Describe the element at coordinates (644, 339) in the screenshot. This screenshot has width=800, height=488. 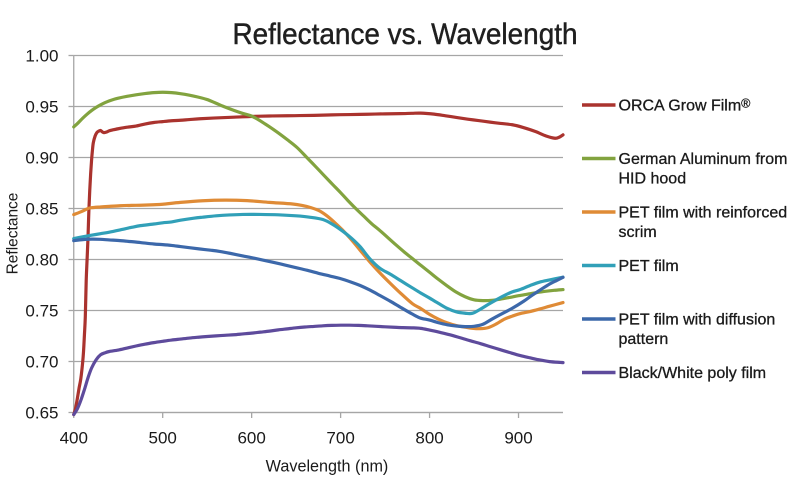
I see `svg-text: pattern` at that location.